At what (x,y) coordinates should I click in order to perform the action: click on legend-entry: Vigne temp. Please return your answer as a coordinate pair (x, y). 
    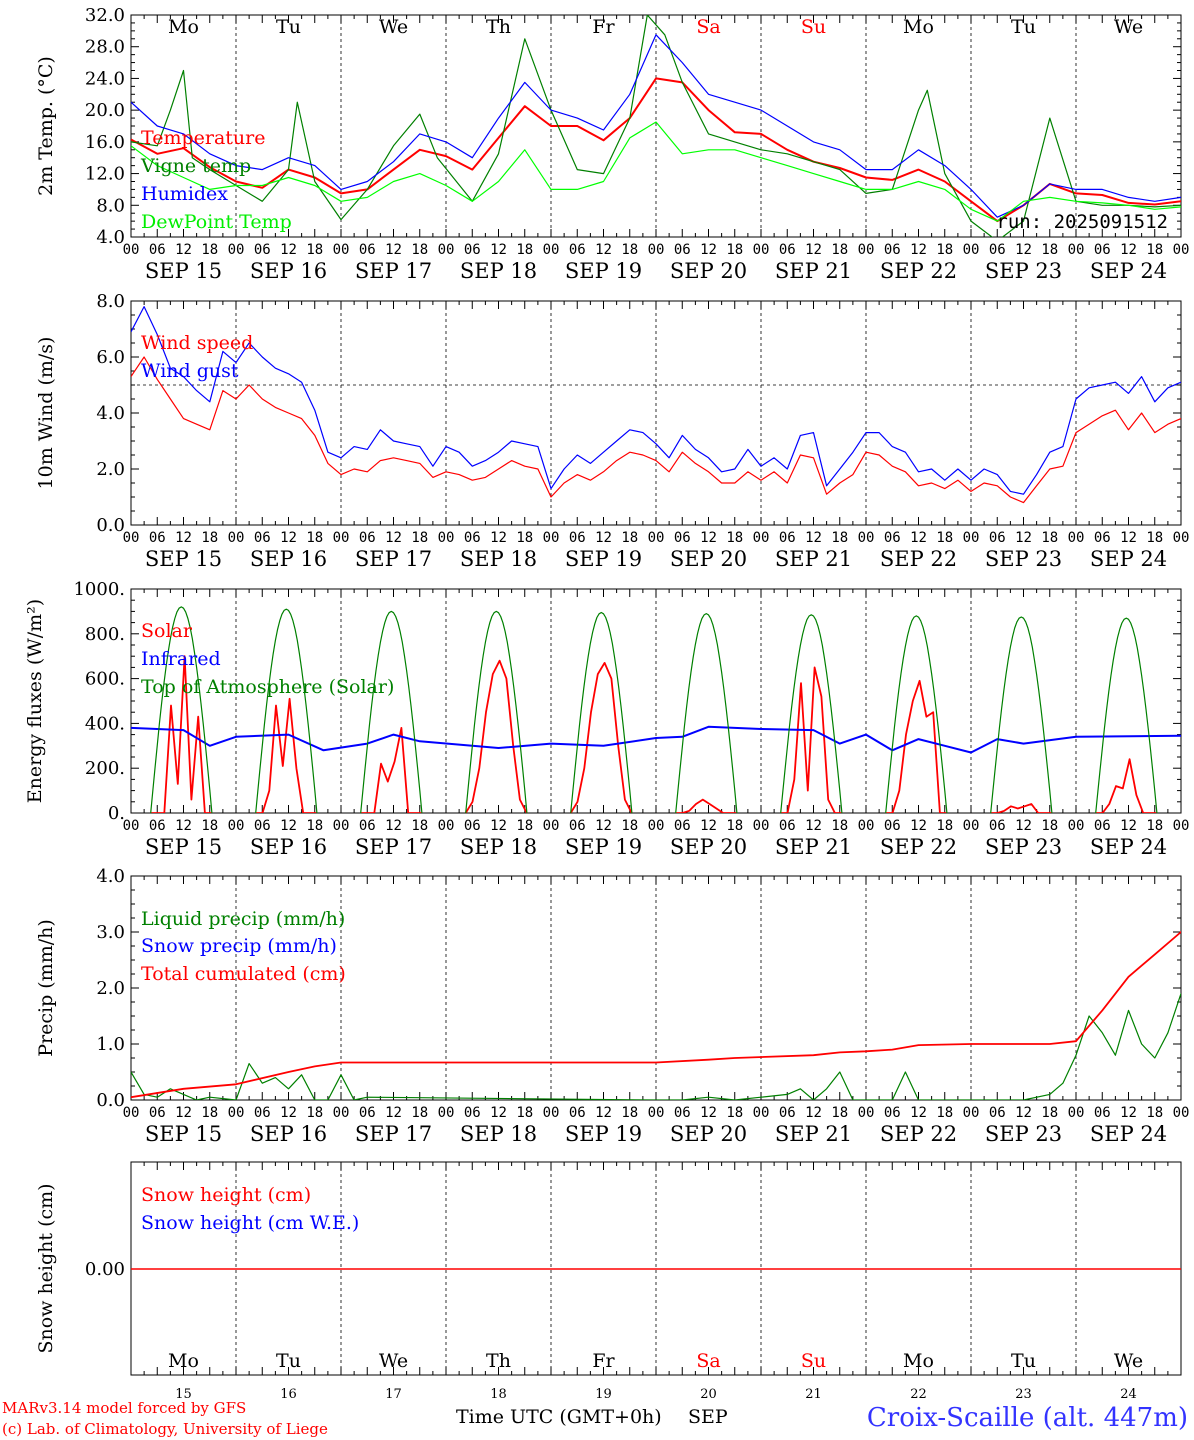
    Looking at the image, I should click on (195, 166).